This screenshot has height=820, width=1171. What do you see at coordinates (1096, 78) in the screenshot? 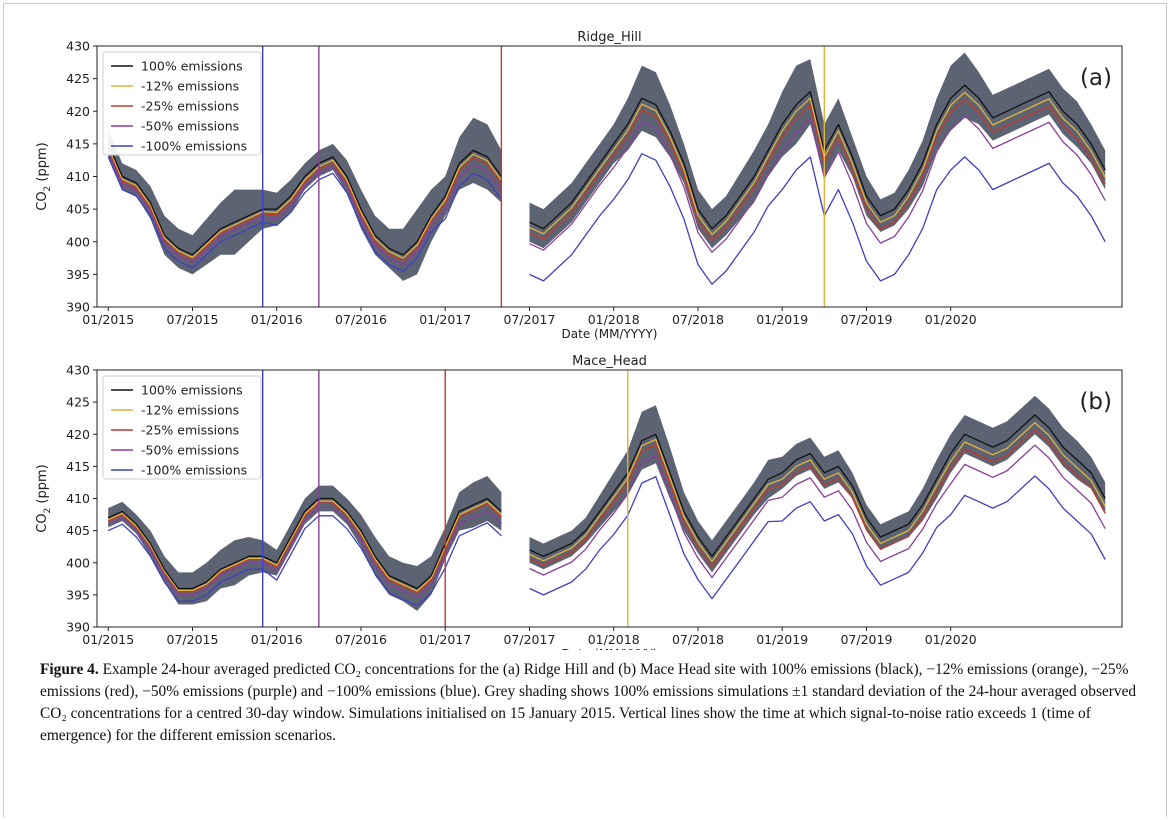
I see `panel-label: (a)` at bounding box center [1096, 78].